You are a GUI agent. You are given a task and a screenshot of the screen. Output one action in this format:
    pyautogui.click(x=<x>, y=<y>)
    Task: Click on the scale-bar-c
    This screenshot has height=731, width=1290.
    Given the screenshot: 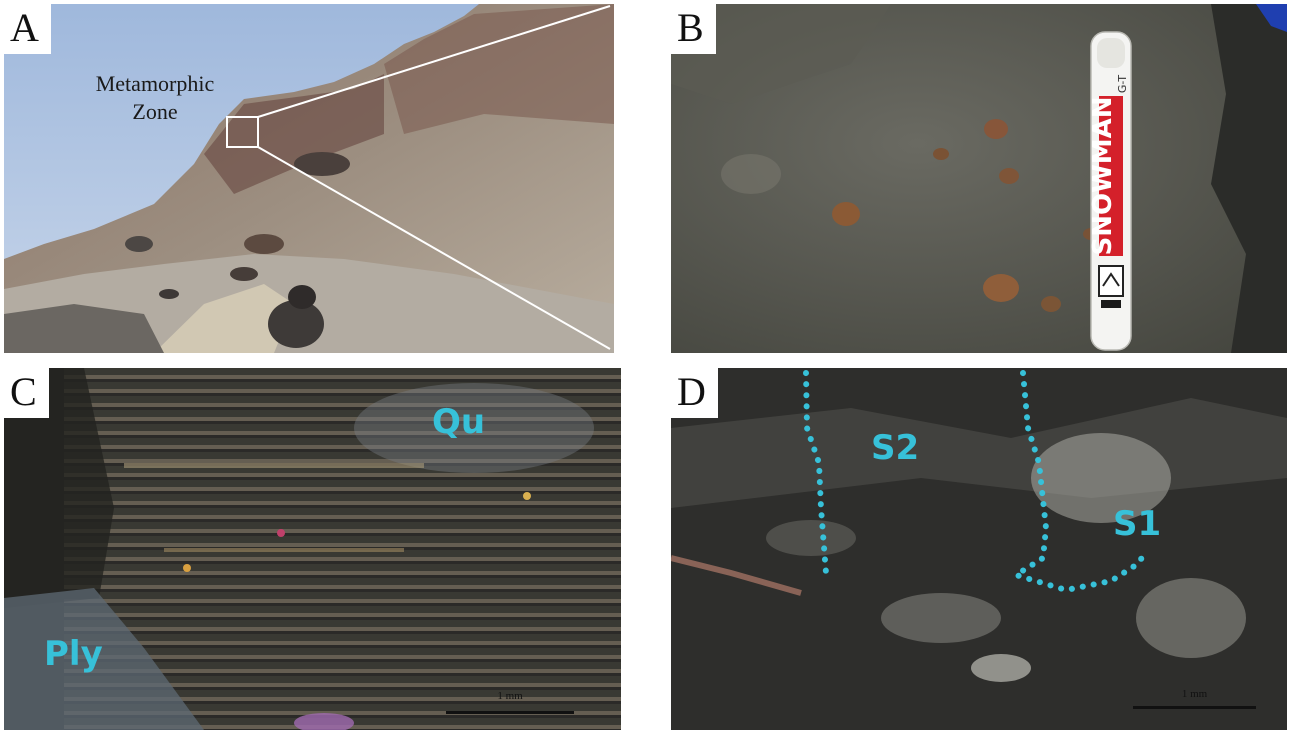 What is the action you would take?
    pyautogui.click(x=510, y=712)
    